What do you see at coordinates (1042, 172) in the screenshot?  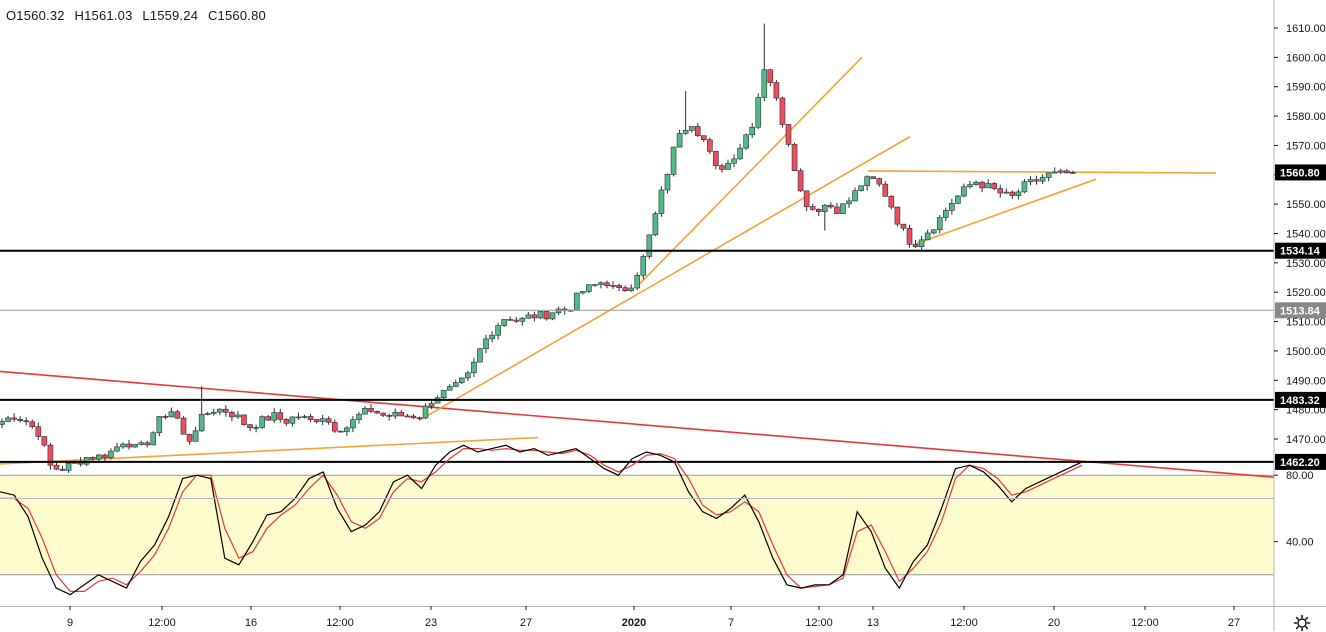 I see `triangle-resistance-line` at bounding box center [1042, 172].